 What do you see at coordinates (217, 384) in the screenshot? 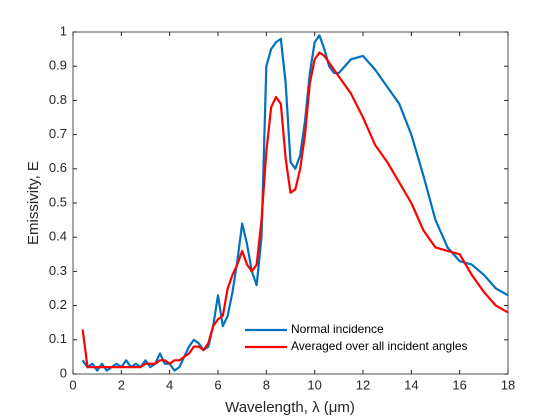
I see `x-tick-label: 6` at bounding box center [217, 384].